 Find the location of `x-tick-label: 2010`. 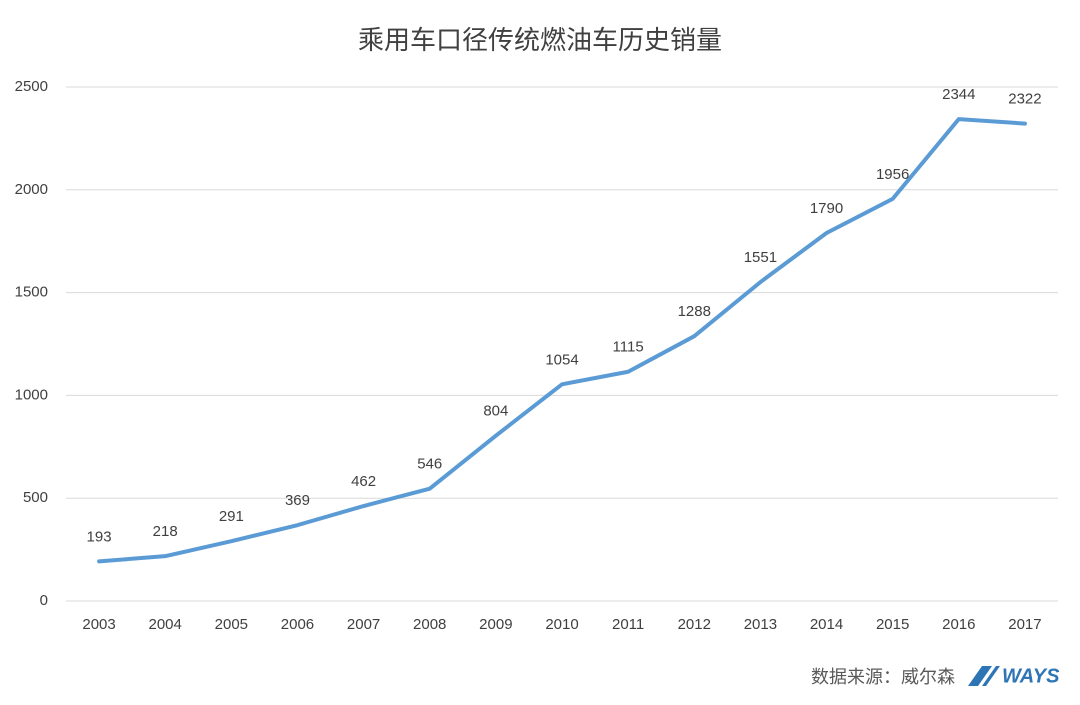

x-tick-label: 2010 is located at coordinates (561, 624).